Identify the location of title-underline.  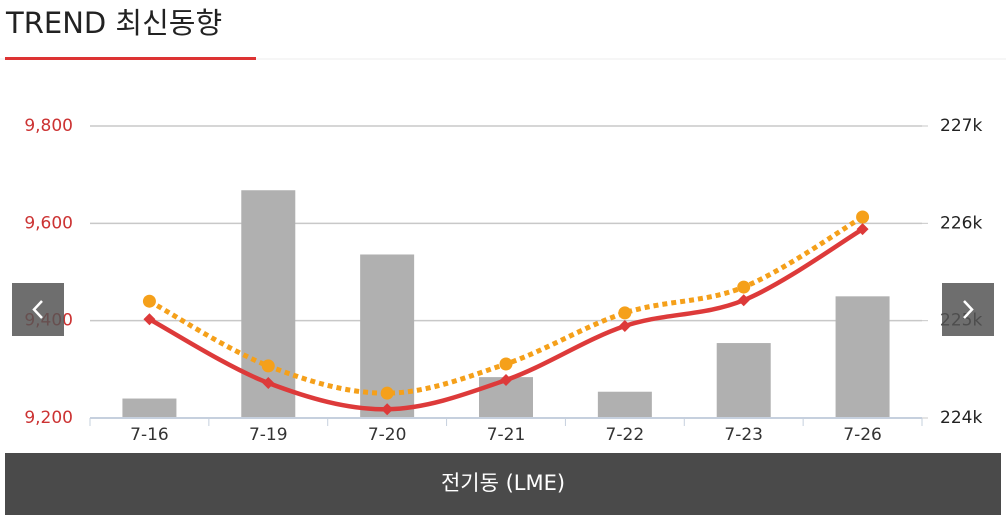
(130, 58).